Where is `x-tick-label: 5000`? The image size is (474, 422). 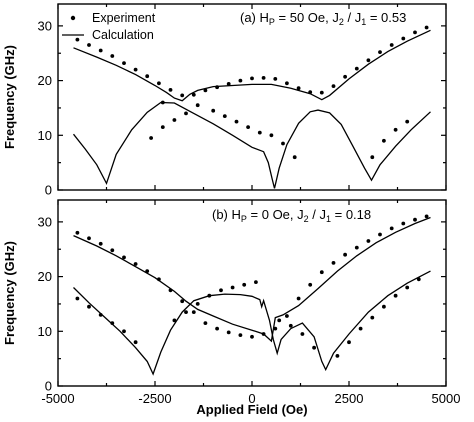
x-tick-label: 5000 is located at coordinates (446, 398).